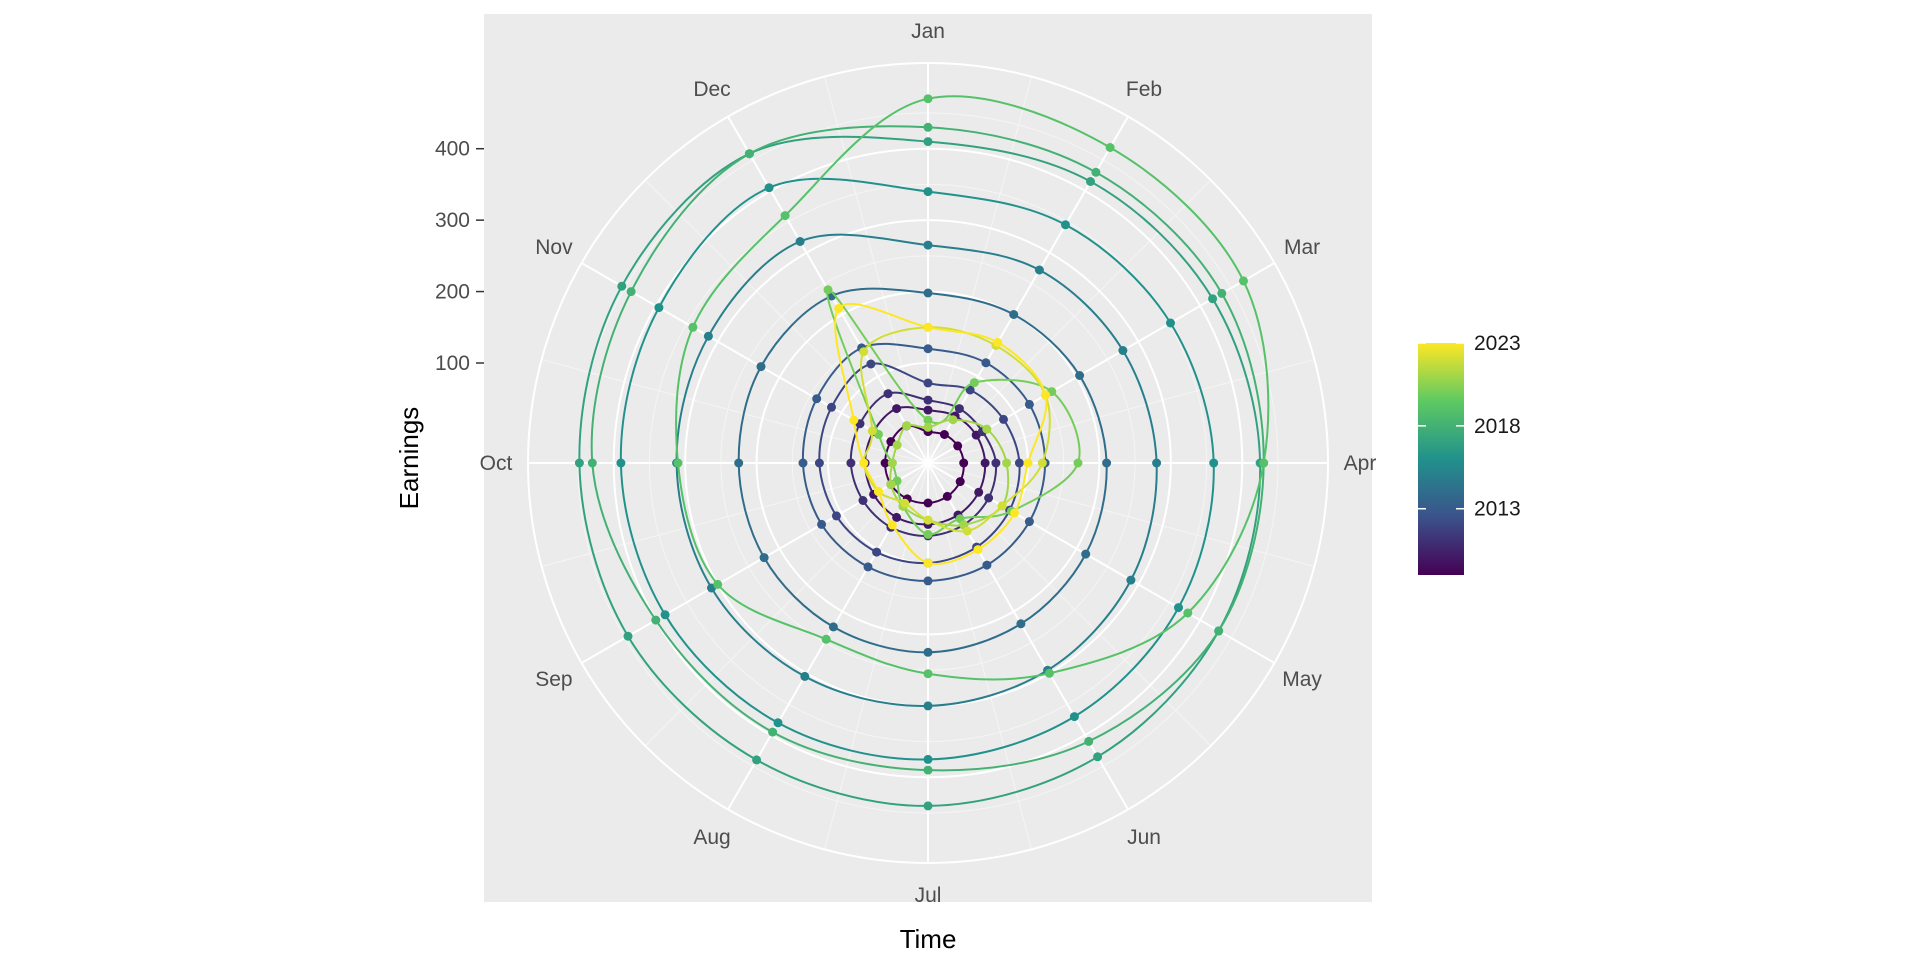  I want to click on month-label: Oct, so click(496, 463).